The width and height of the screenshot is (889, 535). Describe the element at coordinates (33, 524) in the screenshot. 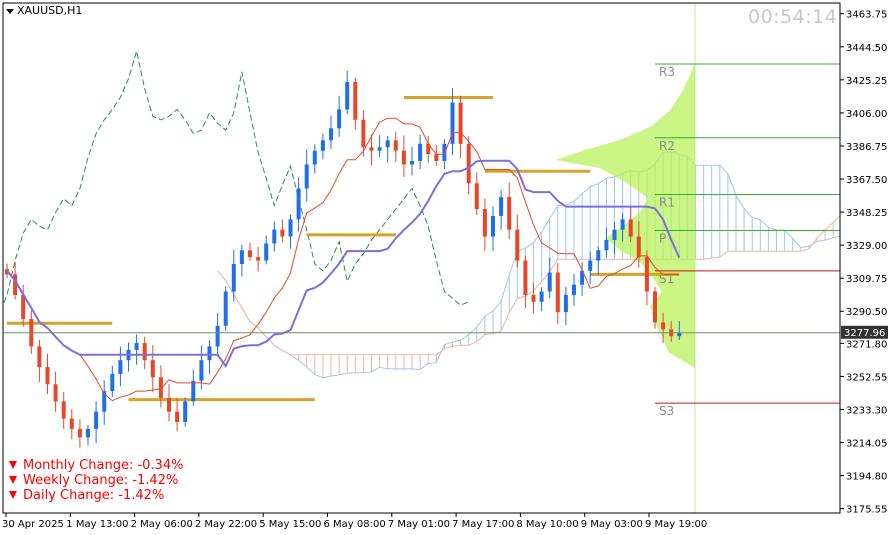

I see `x-tick-label: 30 Apr 2025` at that location.